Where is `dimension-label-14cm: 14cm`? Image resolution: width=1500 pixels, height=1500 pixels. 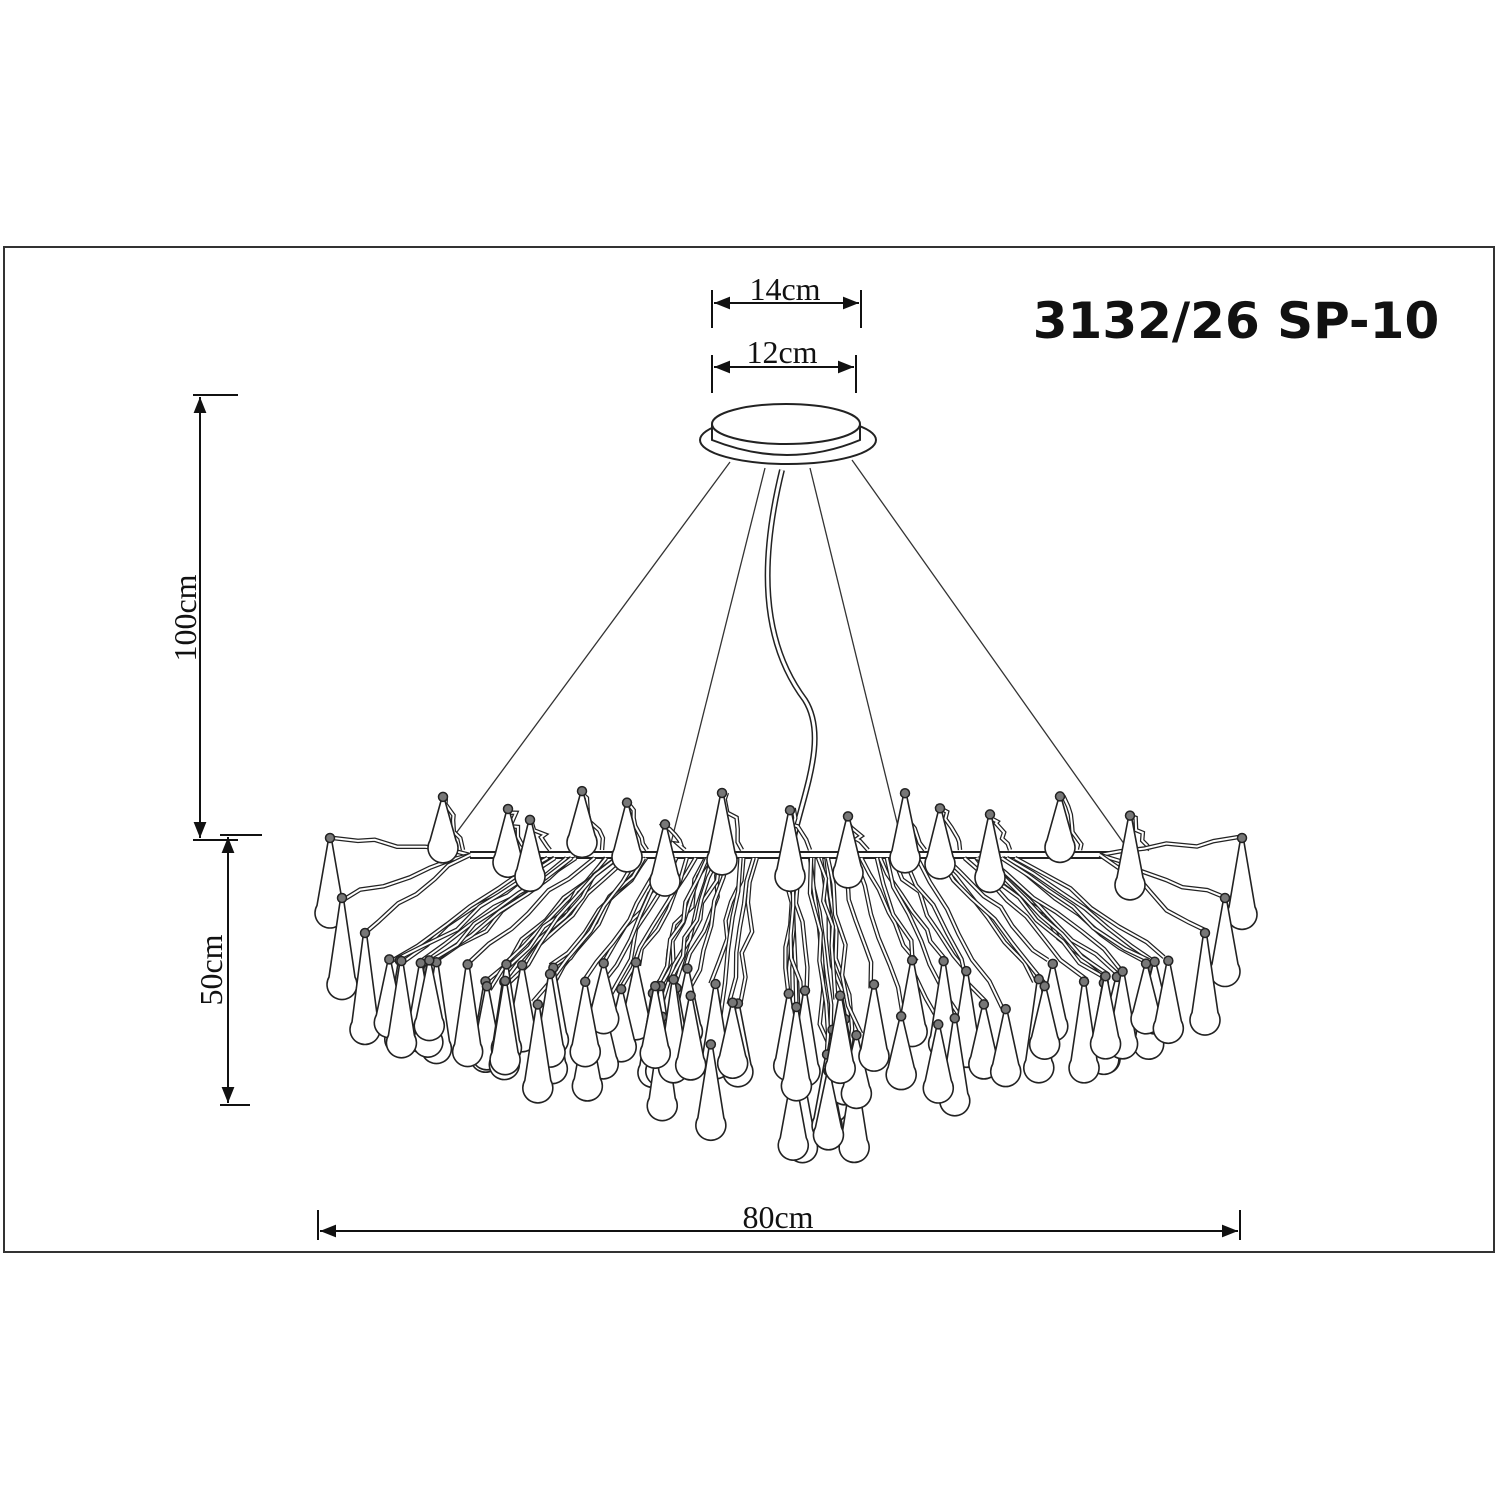 dimension-label-14cm: 14cm is located at coordinates (784, 289).